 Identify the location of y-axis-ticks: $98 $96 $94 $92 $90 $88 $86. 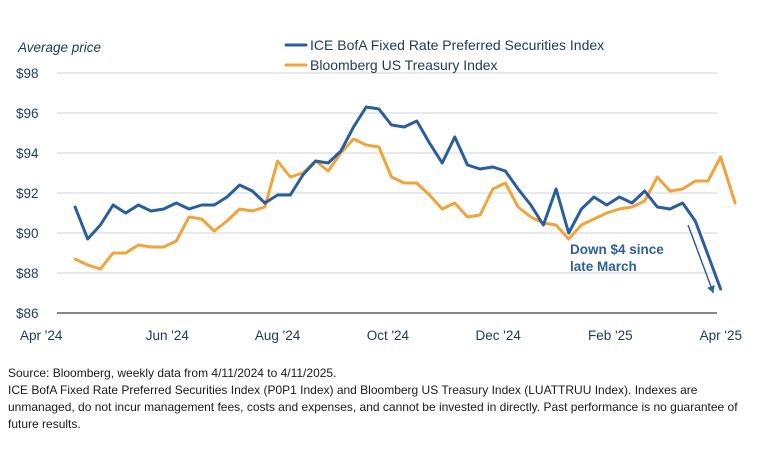
(27, 193).